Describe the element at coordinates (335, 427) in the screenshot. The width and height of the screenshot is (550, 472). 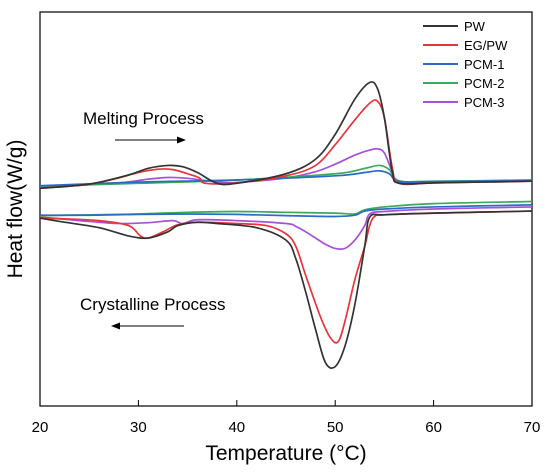
I see `x-tick-label: 50` at that location.